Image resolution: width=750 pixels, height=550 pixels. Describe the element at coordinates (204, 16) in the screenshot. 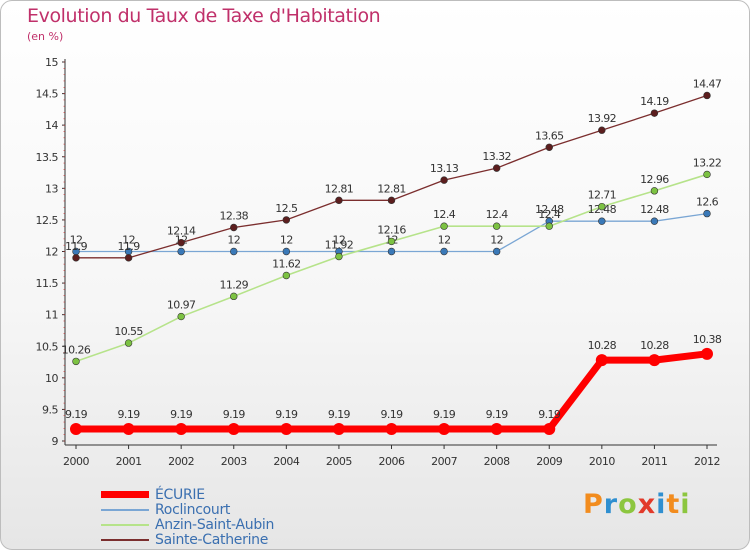

I see `chart-title: Evolution du Taux de Taxe d'Habitation` at that location.